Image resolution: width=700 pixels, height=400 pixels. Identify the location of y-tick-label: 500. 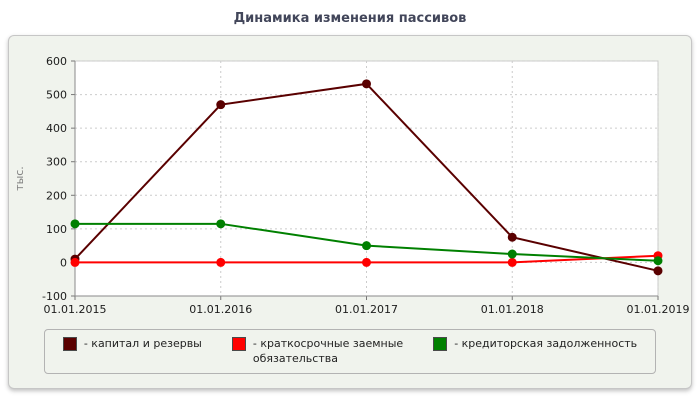
(56, 95).